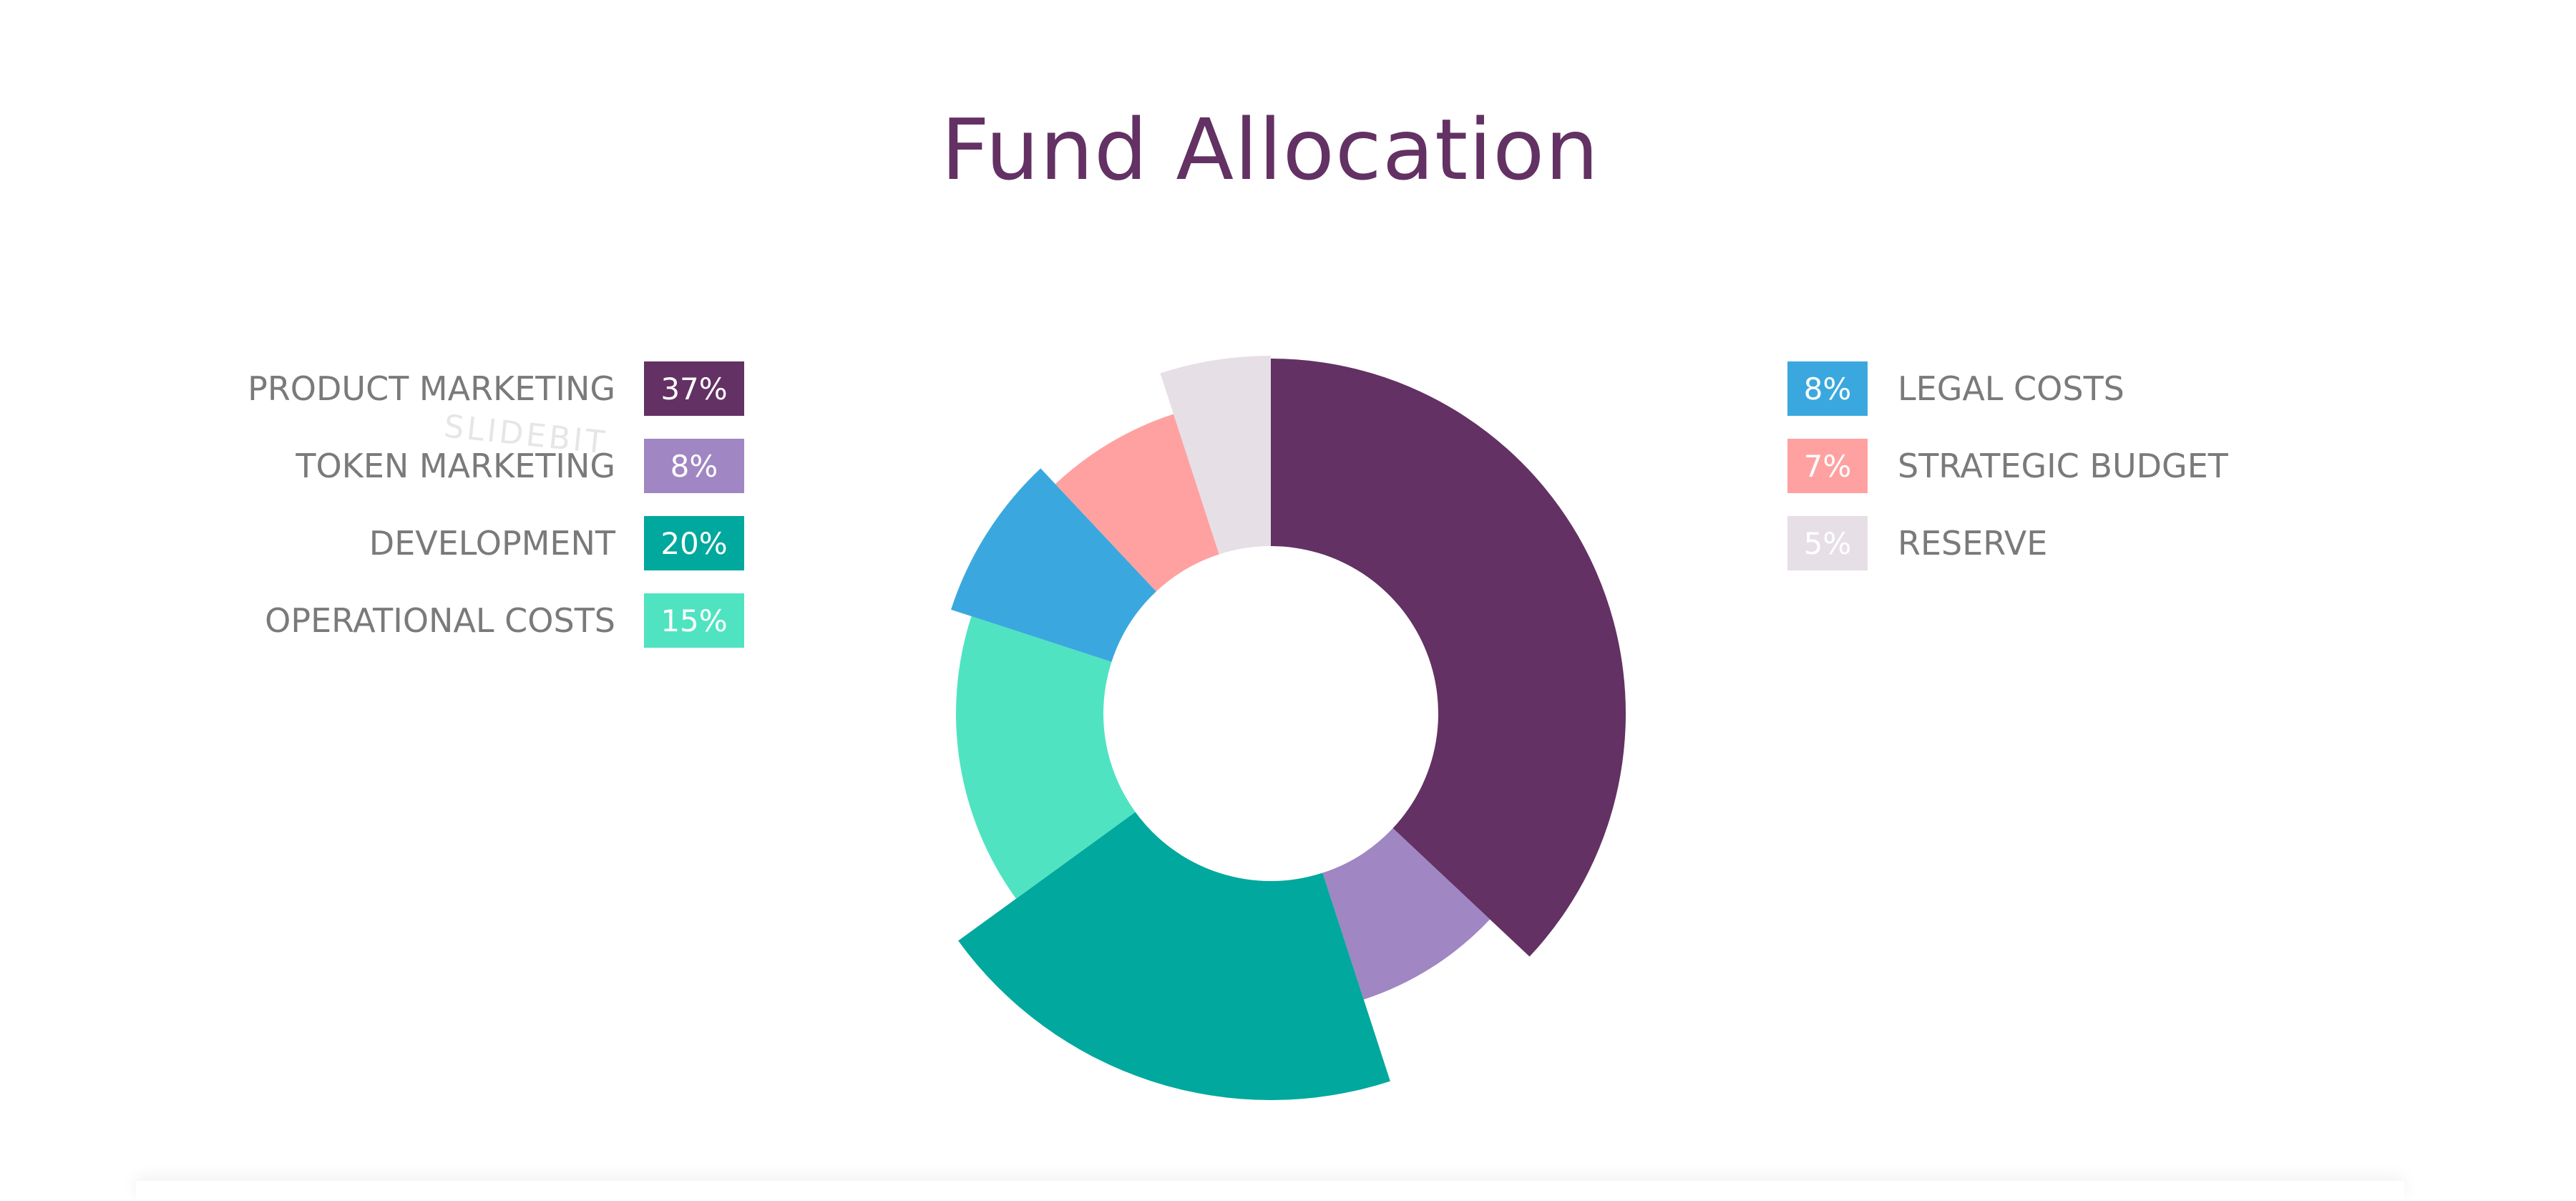 The image size is (2576, 1201). What do you see at coordinates (1973, 543) in the screenshot?
I see `legend-label: RESERVE` at bounding box center [1973, 543].